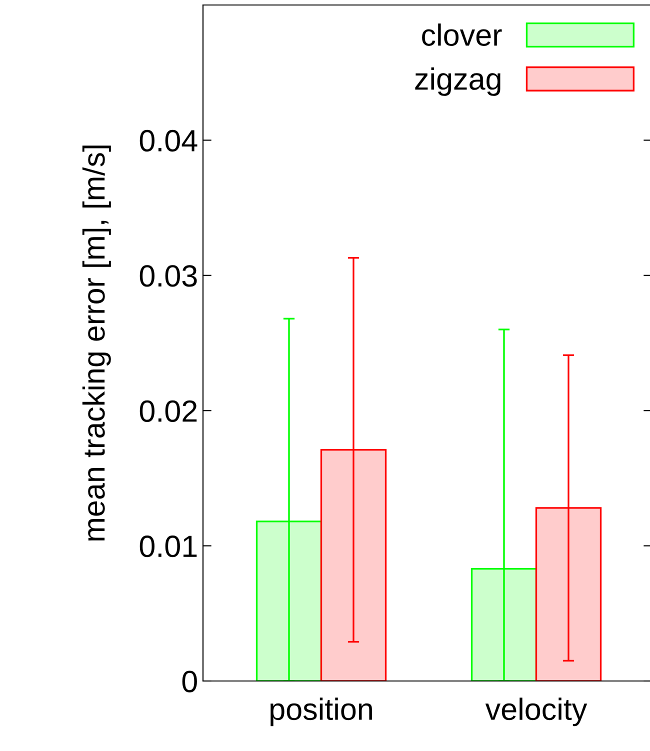 The height and width of the screenshot is (751, 650). What do you see at coordinates (169, 141) in the screenshot?
I see `y-tick-label: 0.04` at bounding box center [169, 141].